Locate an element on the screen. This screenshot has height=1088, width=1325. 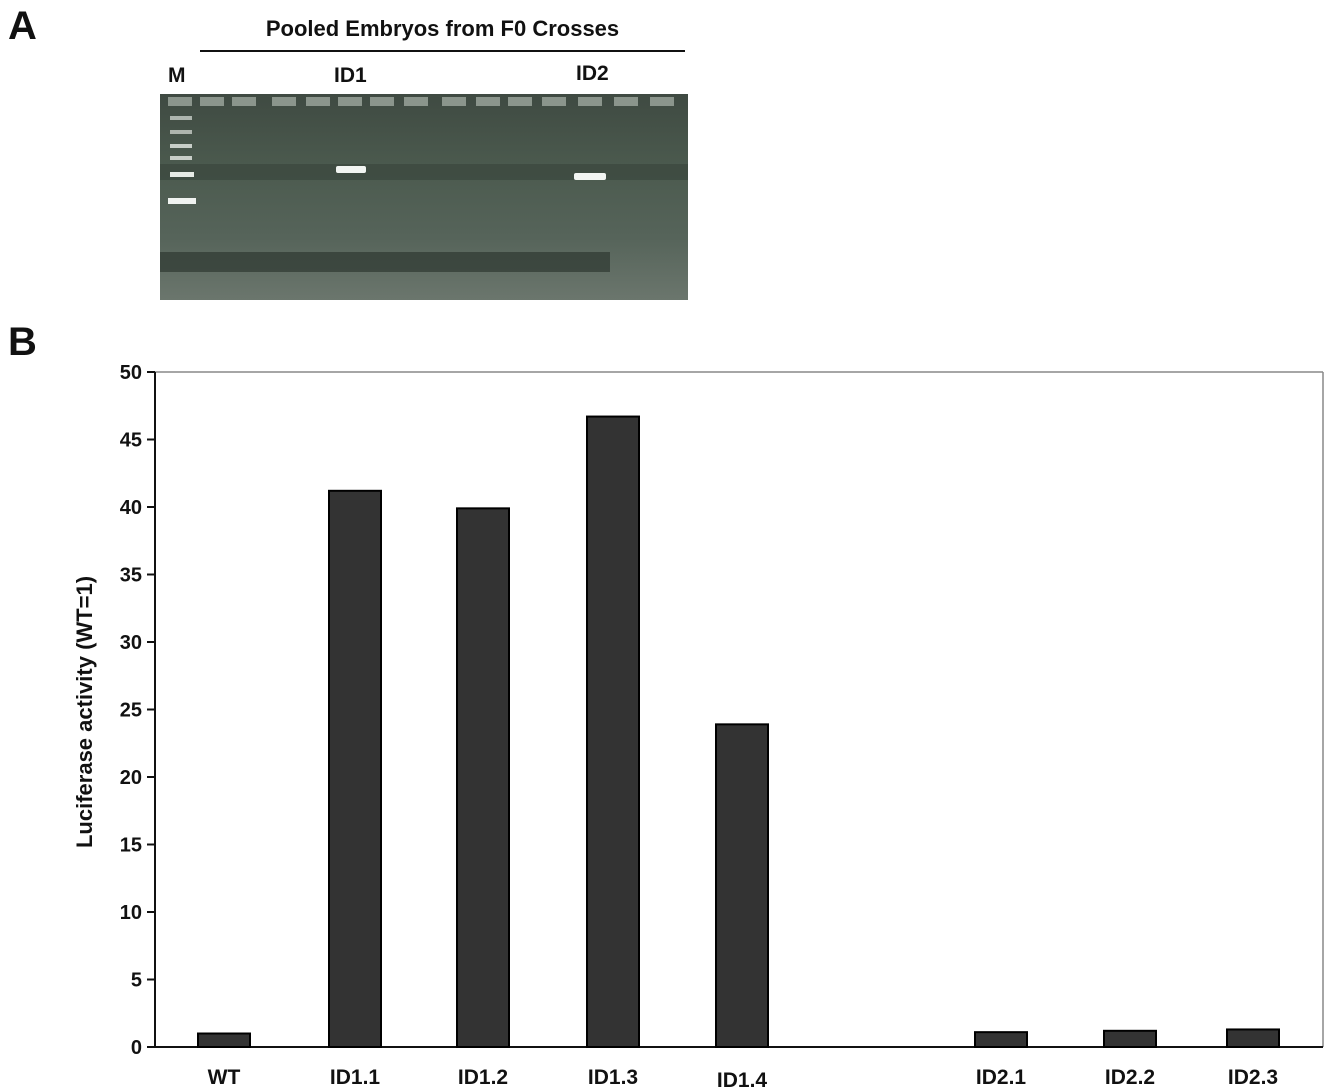
x-tick-label: WT is located at coordinates (224, 1077).